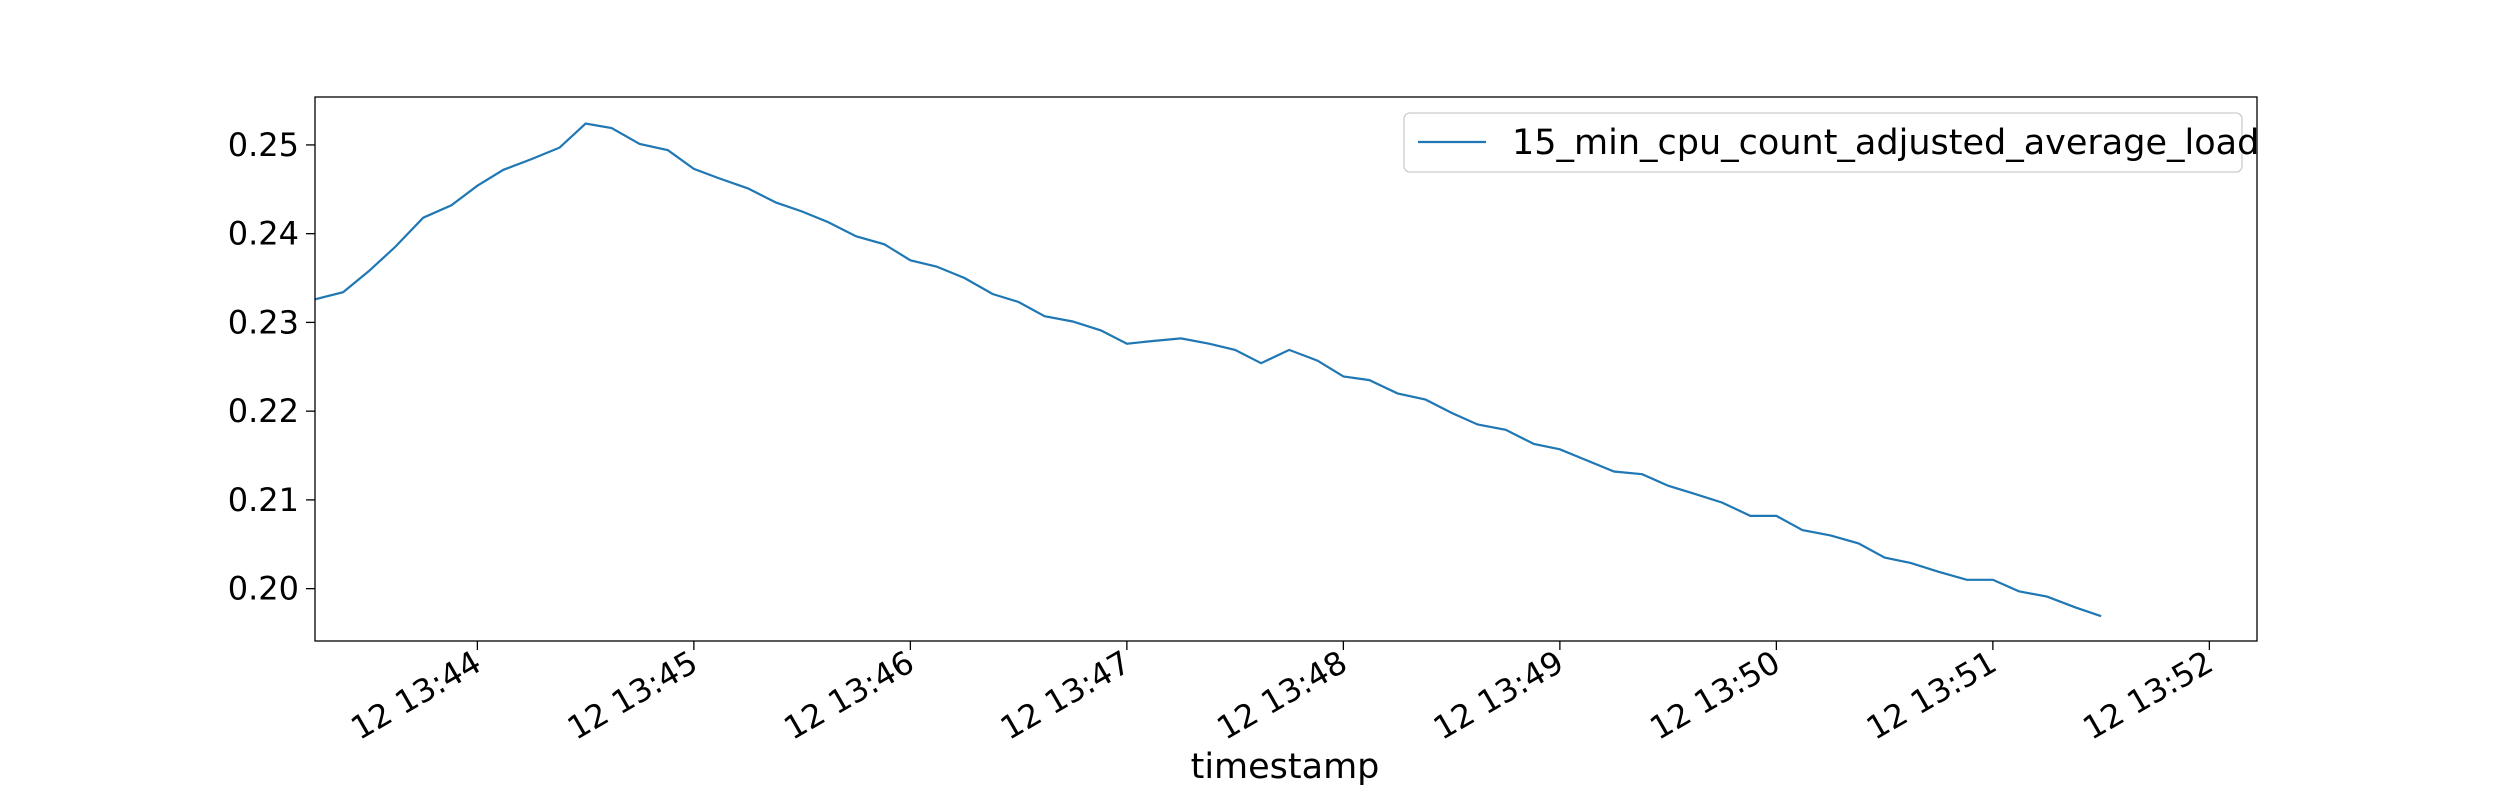 The image size is (2500, 804). Describe the element at coordinates (263, 145) in the screenshot. I see `y-tick-label: 0.25` at that location.